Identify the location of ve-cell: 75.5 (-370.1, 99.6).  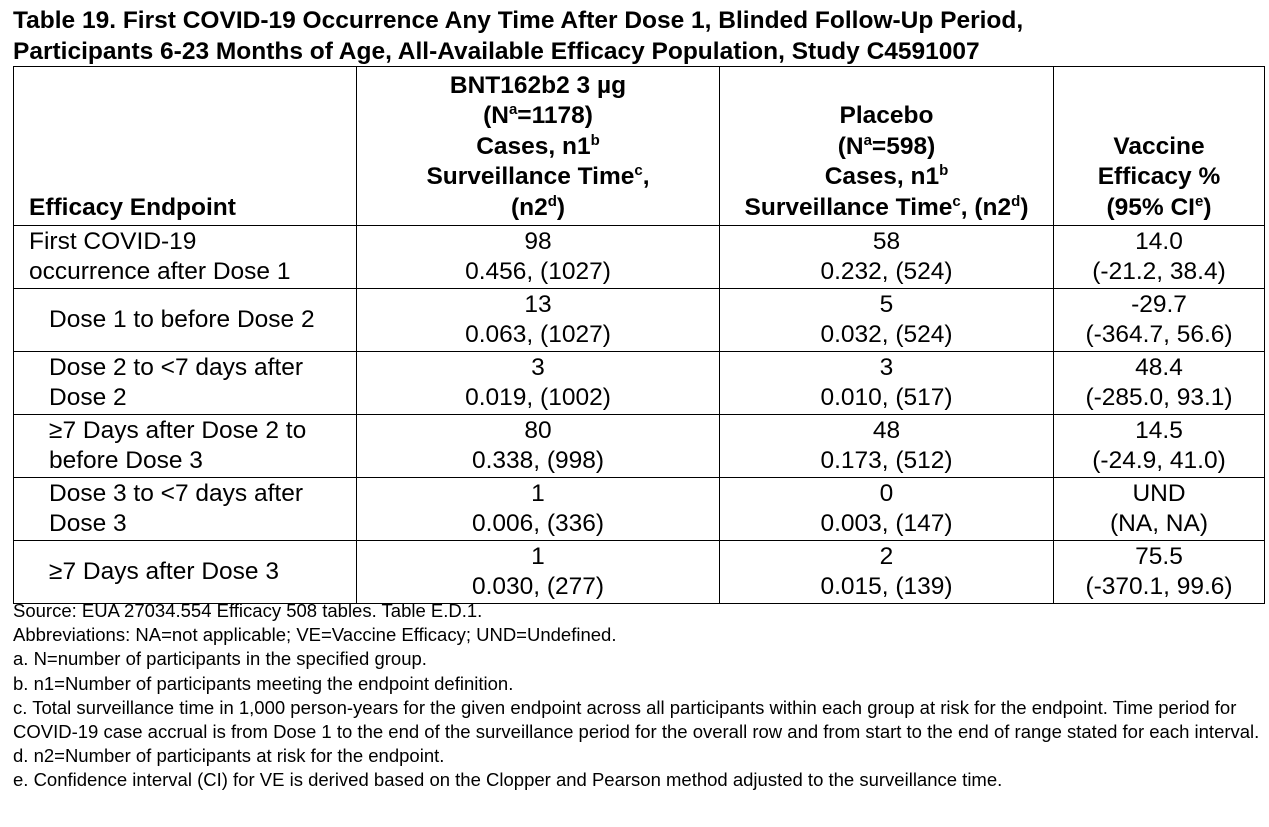
(1159, 572).